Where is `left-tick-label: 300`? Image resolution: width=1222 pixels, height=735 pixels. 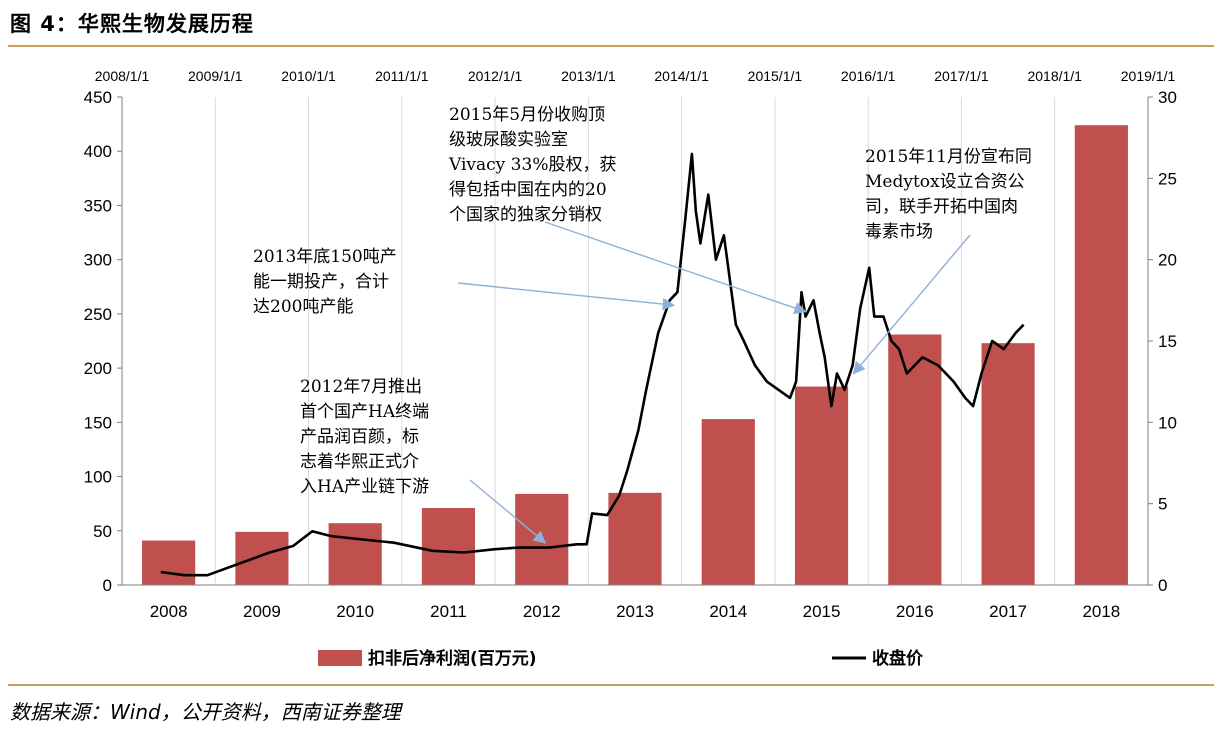 left-tick-label: 300 is located at coordinates (98, 260).